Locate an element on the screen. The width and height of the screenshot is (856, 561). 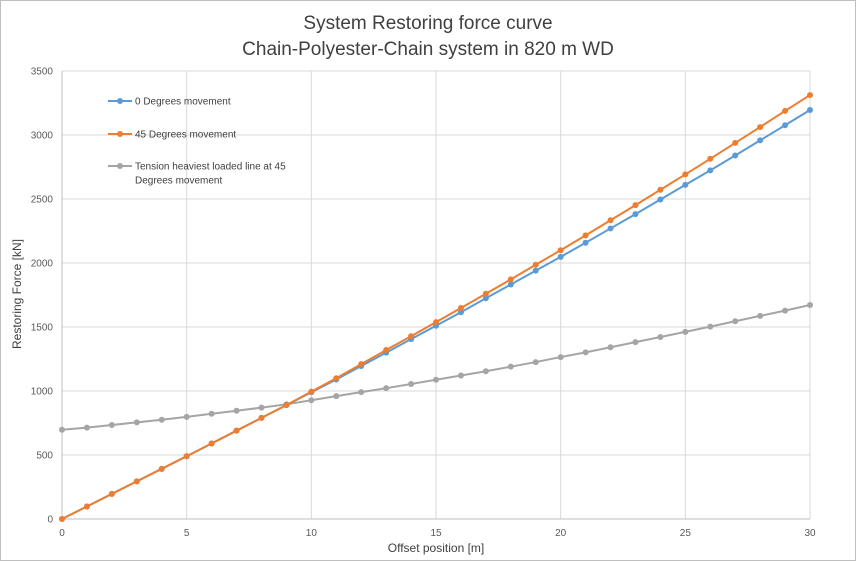
y-tick-label: 1000 is located at coordinates (42, 392).